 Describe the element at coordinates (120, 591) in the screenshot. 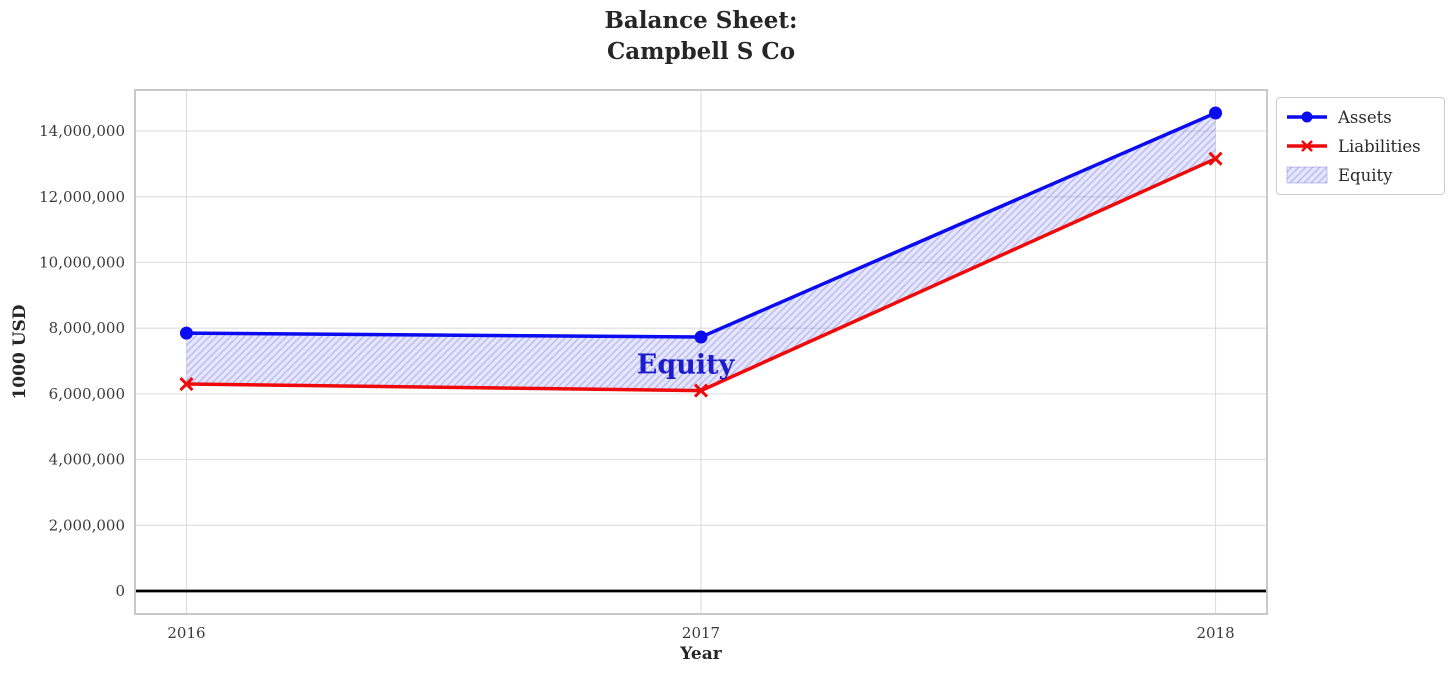

I see `y-tick-label: 0` at that location.